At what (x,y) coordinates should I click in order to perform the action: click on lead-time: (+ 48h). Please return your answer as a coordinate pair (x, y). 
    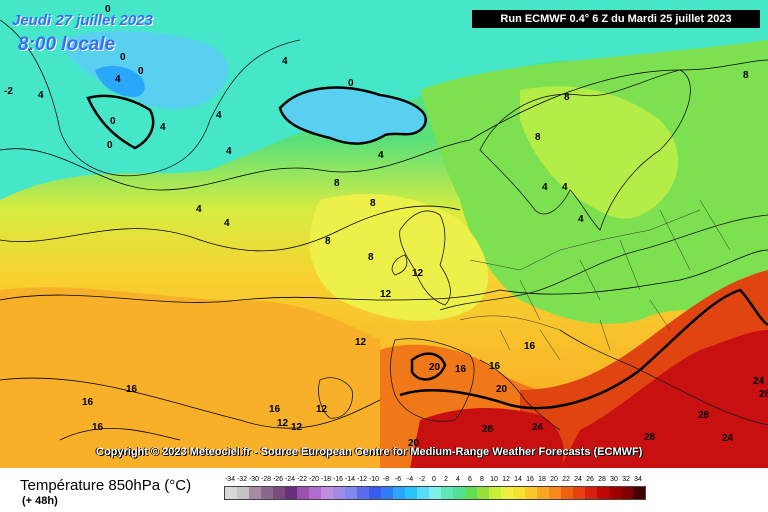
    Looking at the image, I should click on (40, 501).